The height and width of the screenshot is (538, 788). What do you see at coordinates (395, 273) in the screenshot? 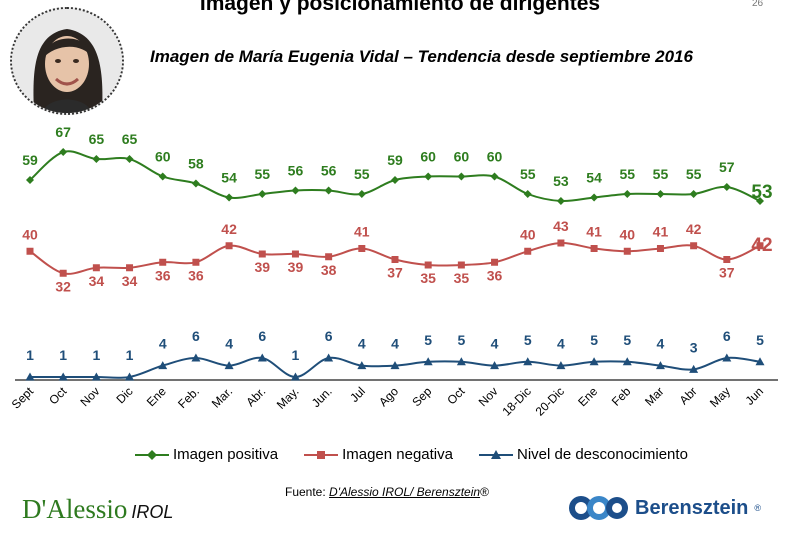
I see `data-label-s1-11: 37` at bounding box center [395, 273].